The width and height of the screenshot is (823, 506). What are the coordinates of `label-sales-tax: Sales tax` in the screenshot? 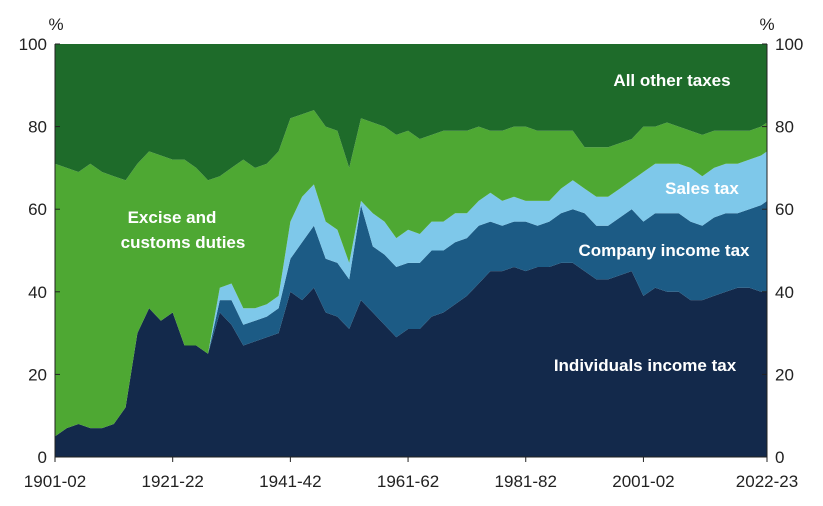 It's located at (702, 188).